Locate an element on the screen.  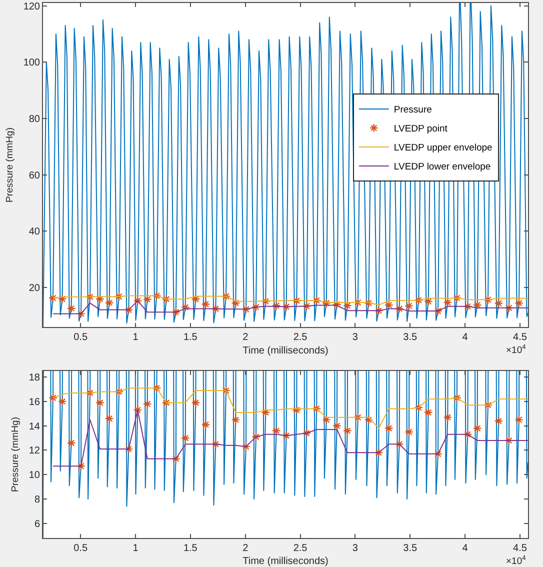
y-tick-label: 6 is located at coordinates (37, 524).